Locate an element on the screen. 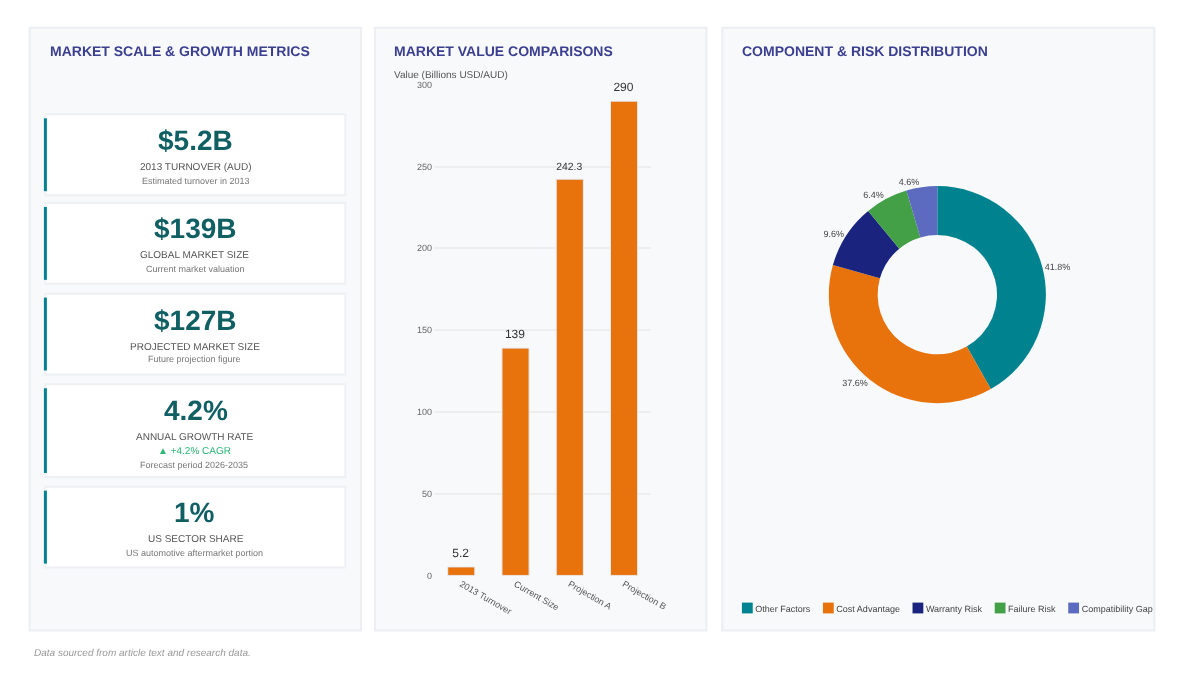 This screenshot has height=676, width=1200. category-label: 4.2% is located at coordinates (196, 410).